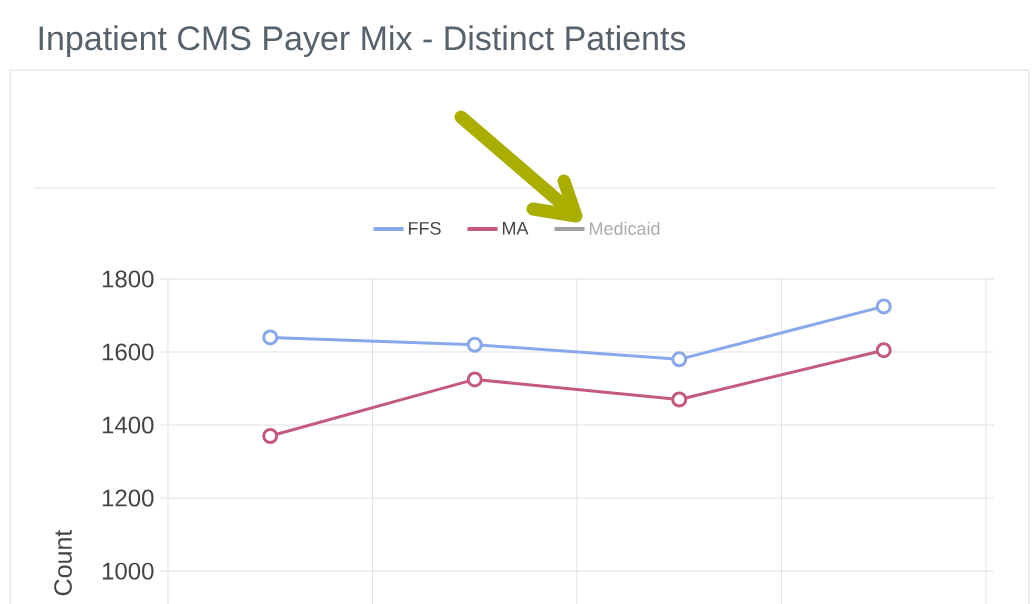 This screenshot has width=1035, height=604. What do you see at coordinates (624, 228) in the screenshot?
I see `legend-label: Medicaid` at bounding box center [624, 228].